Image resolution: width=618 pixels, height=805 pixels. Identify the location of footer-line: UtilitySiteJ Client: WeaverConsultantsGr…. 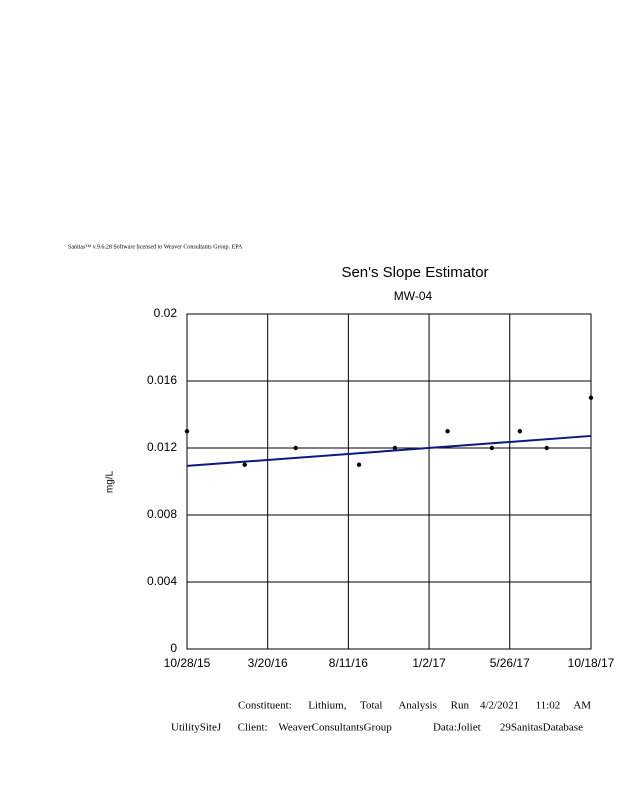
(377, 728).